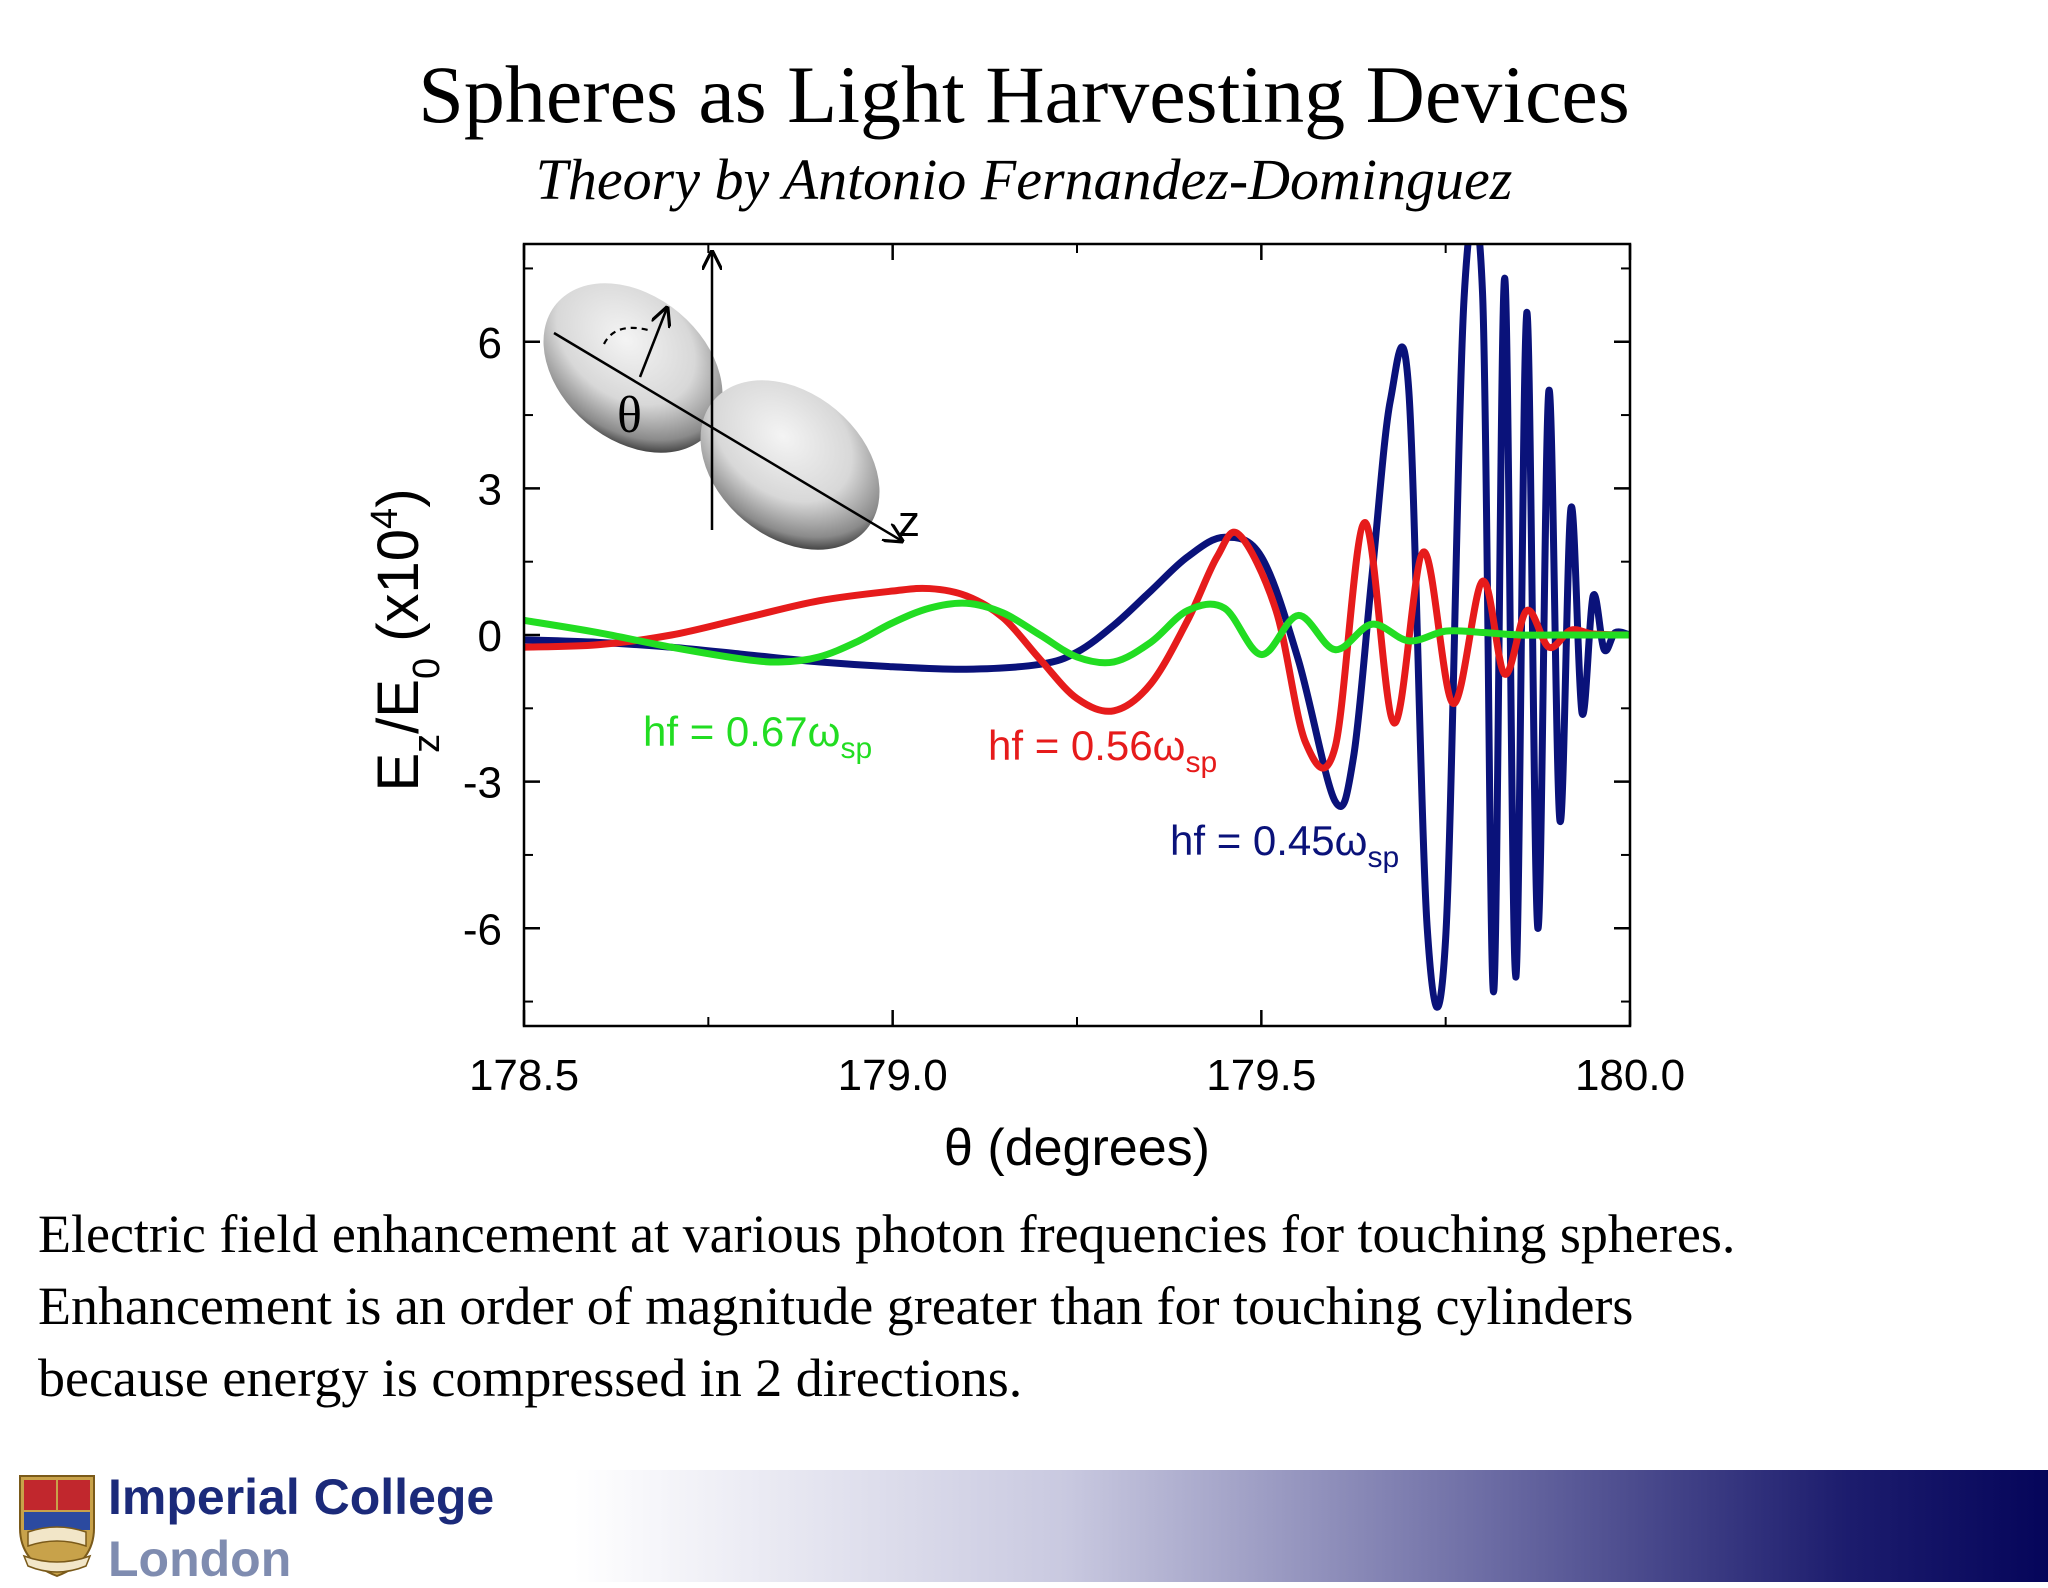  Describe the element at coordinates (1102, 750) in the screenshot. I see `series-label-056: hf = 0.56ωsp` at that location.